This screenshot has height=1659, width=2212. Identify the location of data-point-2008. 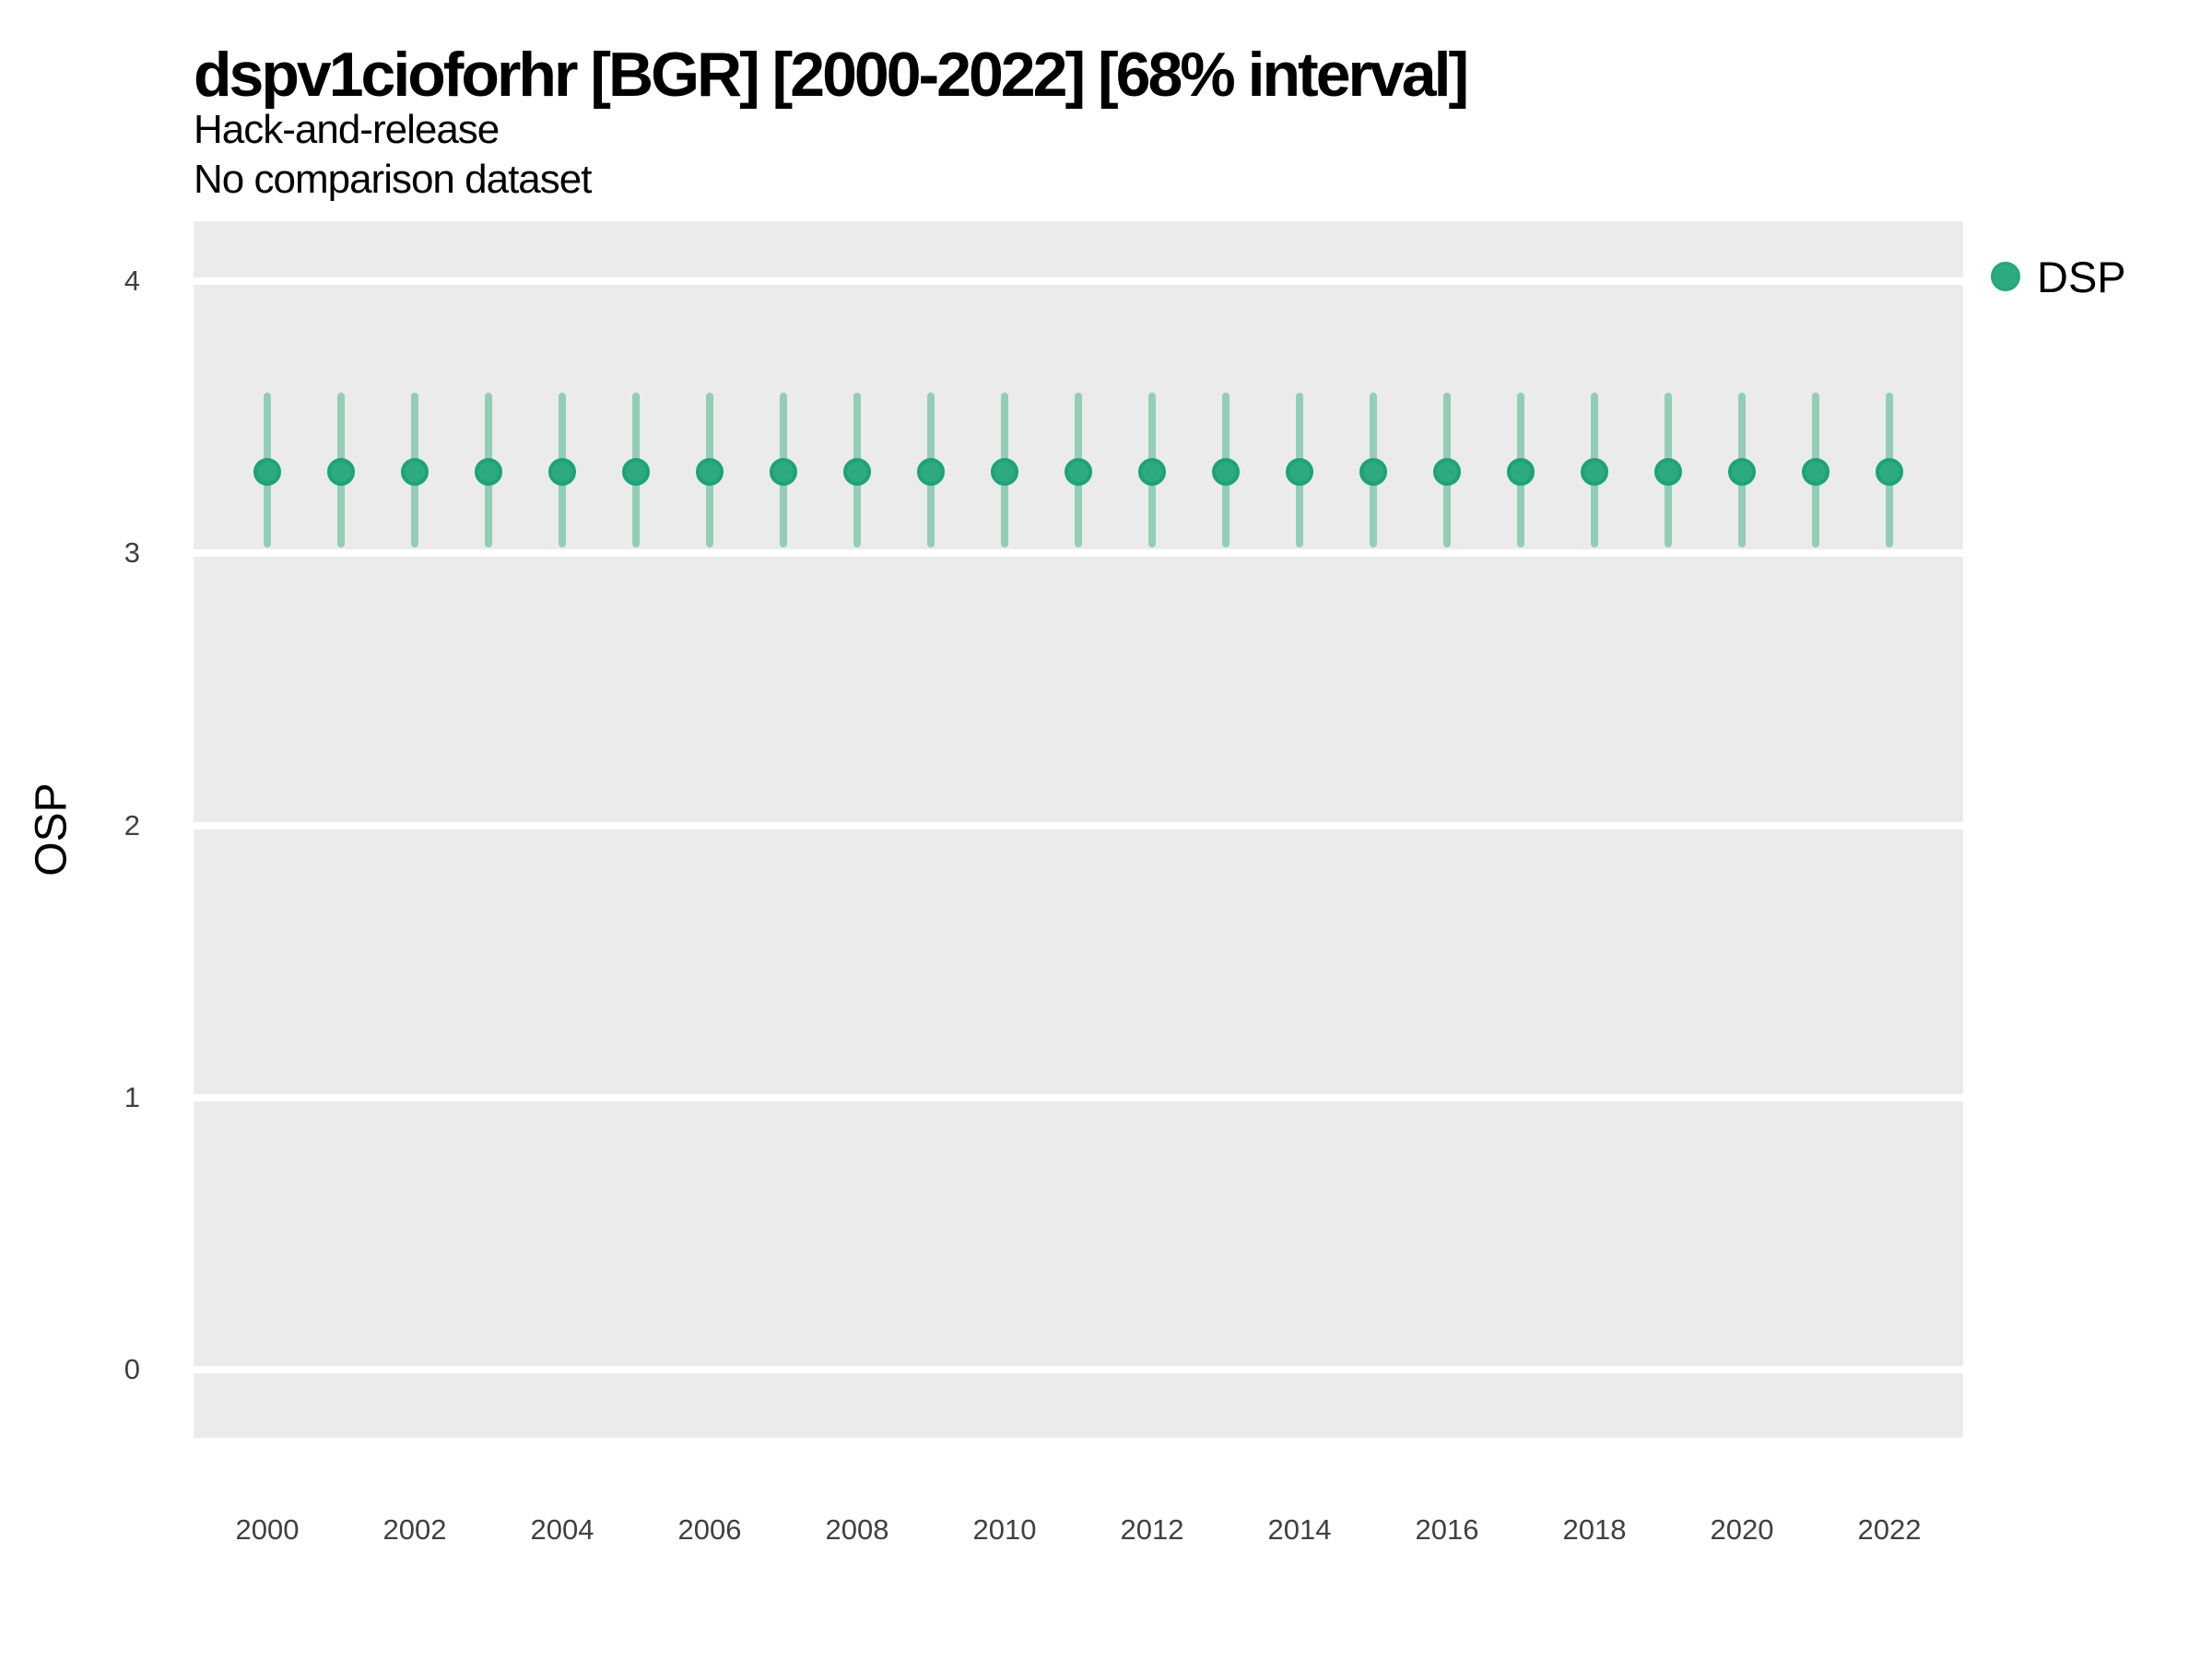
(857, 471).